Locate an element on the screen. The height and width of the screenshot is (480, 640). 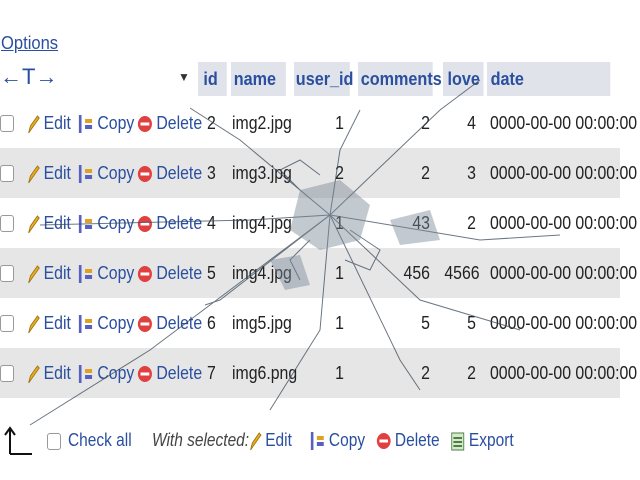
cell-comments: 5 is located at coordinates (425, 323).